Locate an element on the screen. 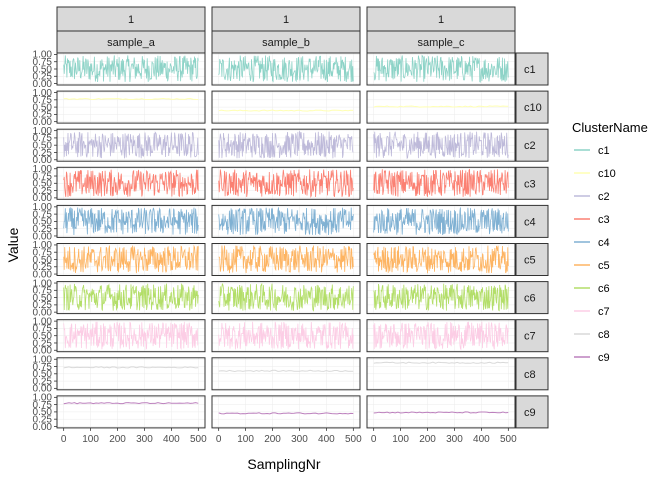 This screenshot has height=485, width=672. series-line-c10 is located at coordinates (131, 99).